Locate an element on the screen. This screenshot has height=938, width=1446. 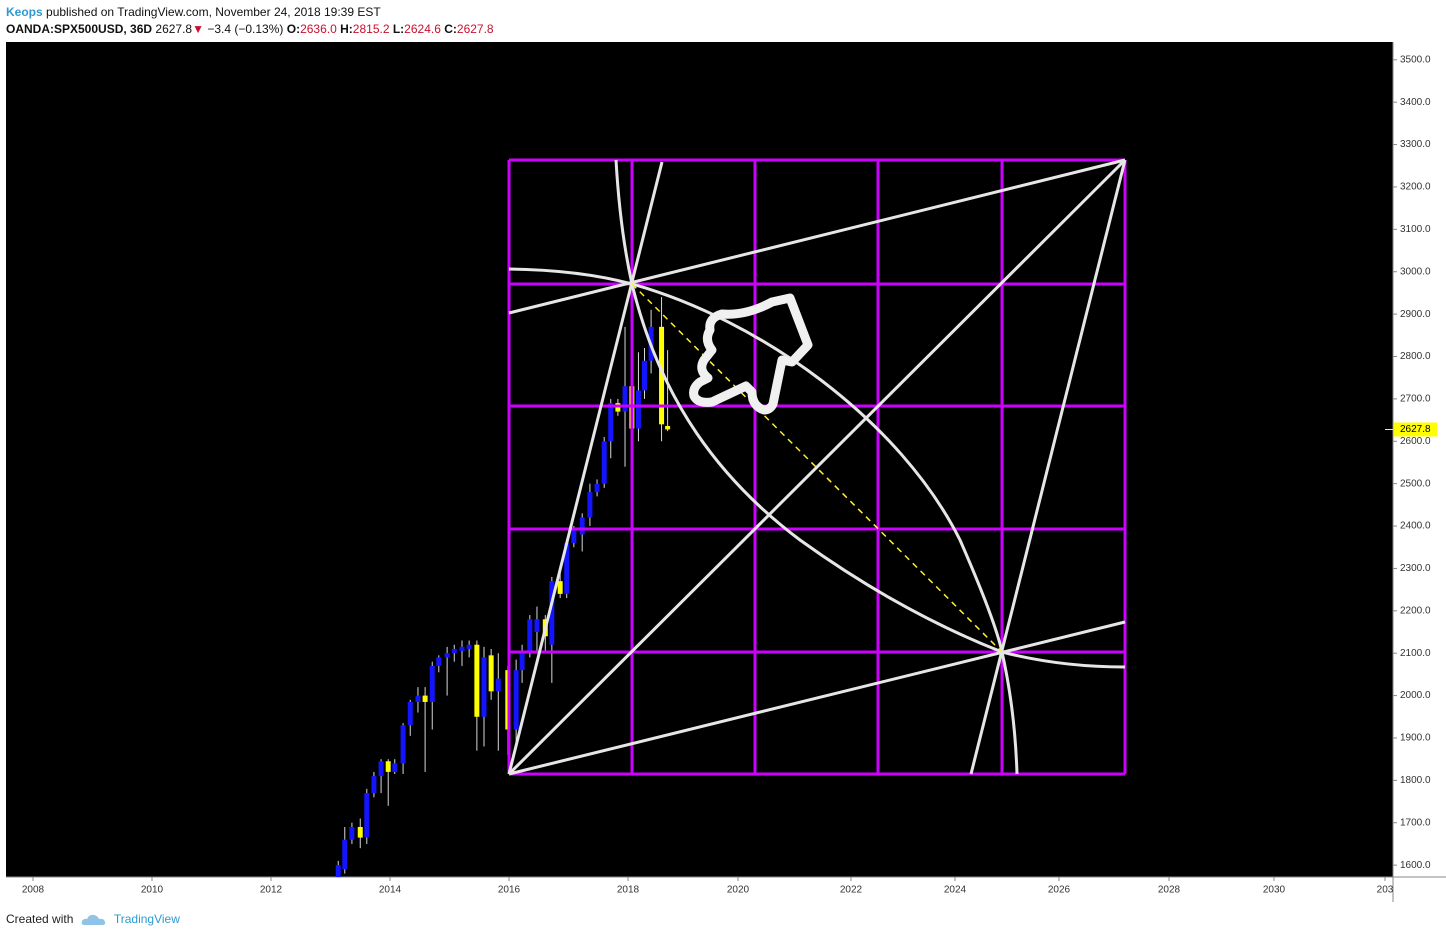
y-tick-label: 1900.0 is located at coordinates (1415, 738).